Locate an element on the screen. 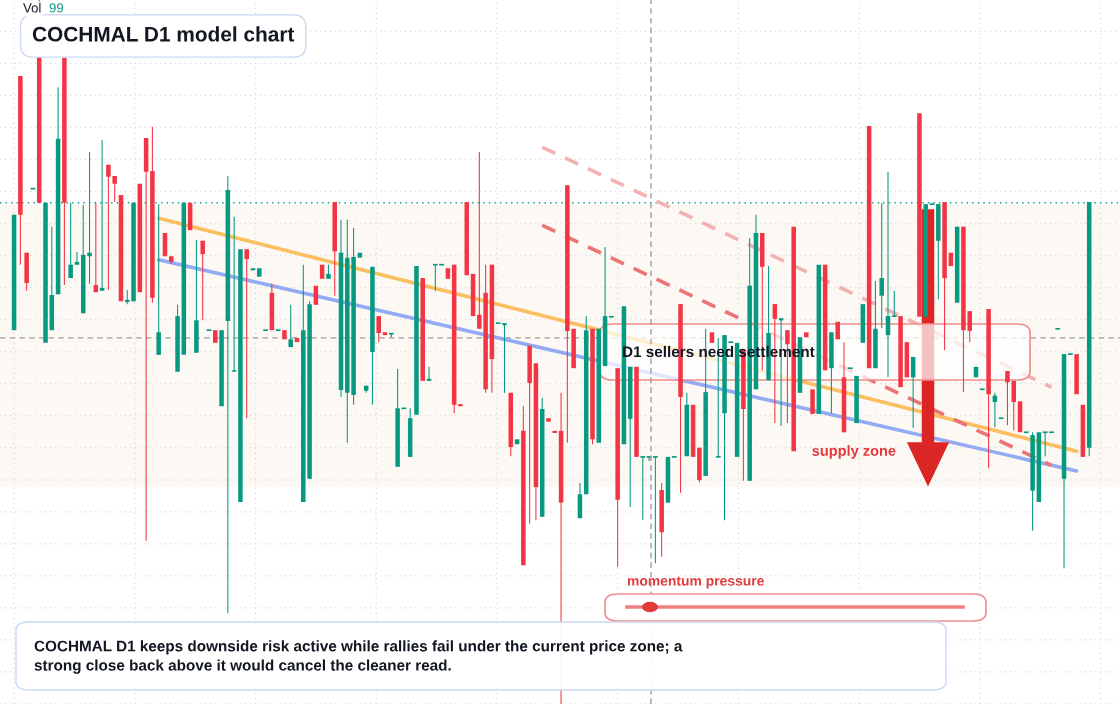 The width and height of the screenshot is (1120, 704). annotation: 99 is located at coordinates (56, 8).